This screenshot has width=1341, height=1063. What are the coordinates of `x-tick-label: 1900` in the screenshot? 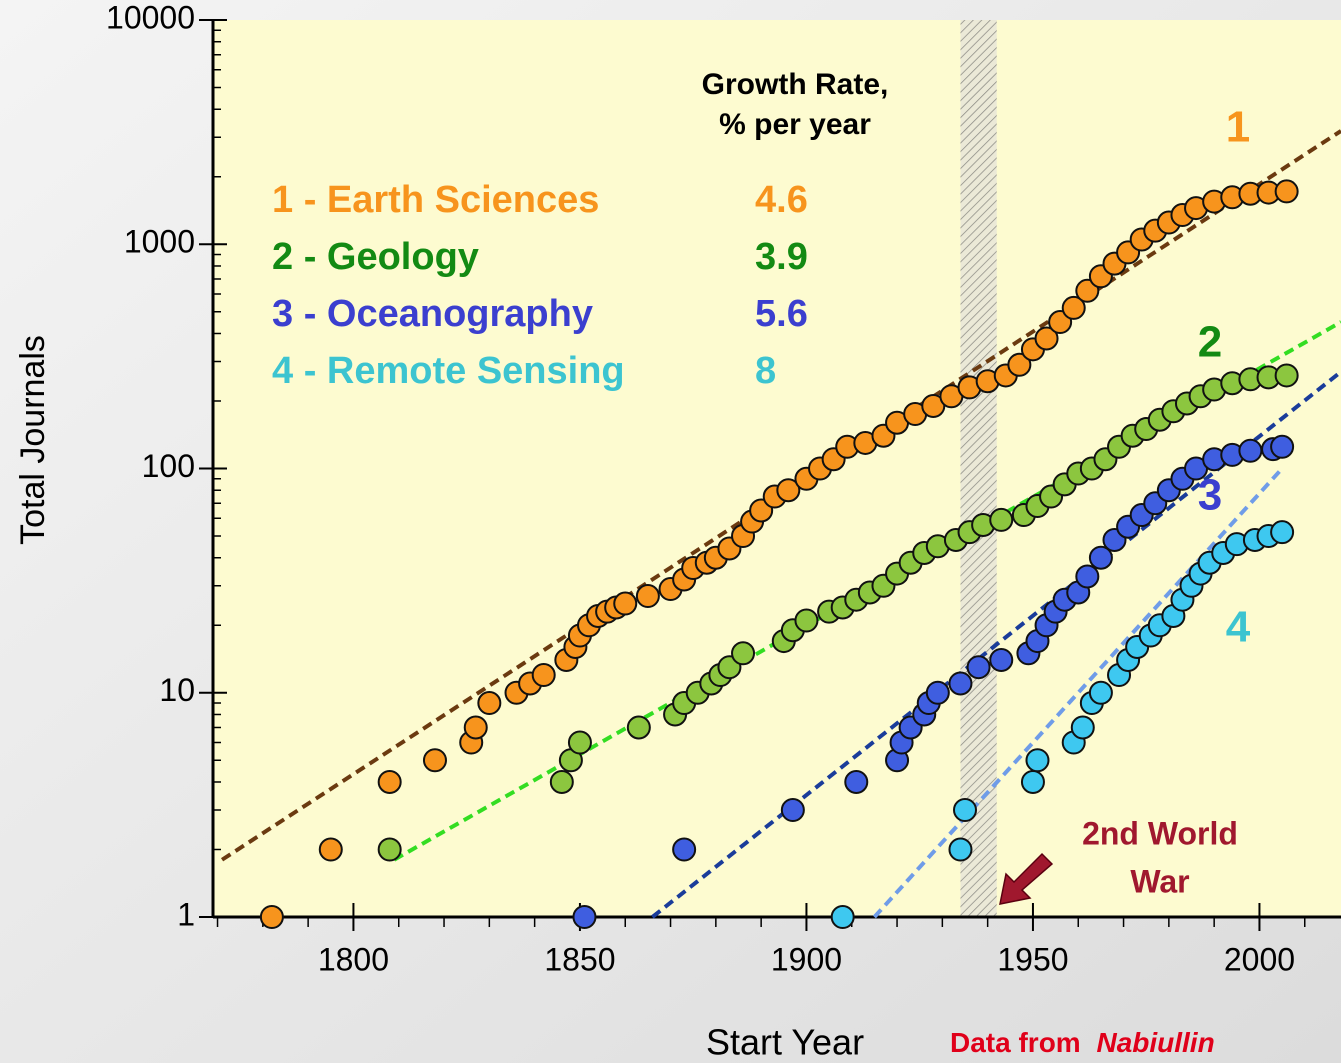 It's located at (806, 959).